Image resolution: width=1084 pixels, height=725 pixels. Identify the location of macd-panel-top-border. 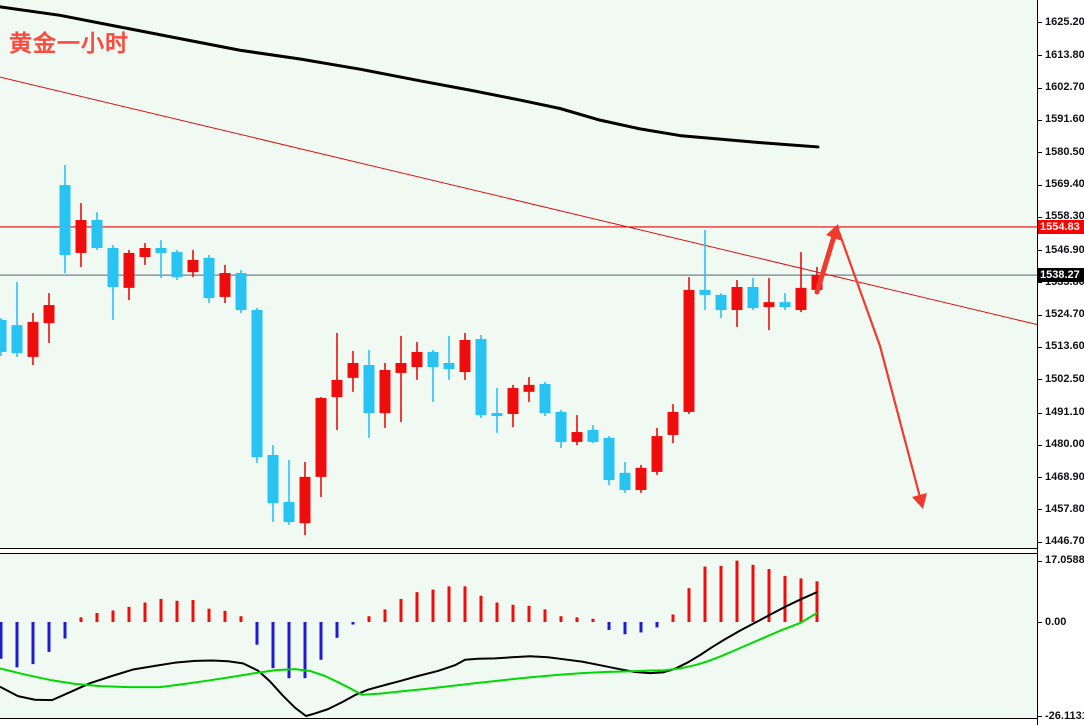
(518, 553).